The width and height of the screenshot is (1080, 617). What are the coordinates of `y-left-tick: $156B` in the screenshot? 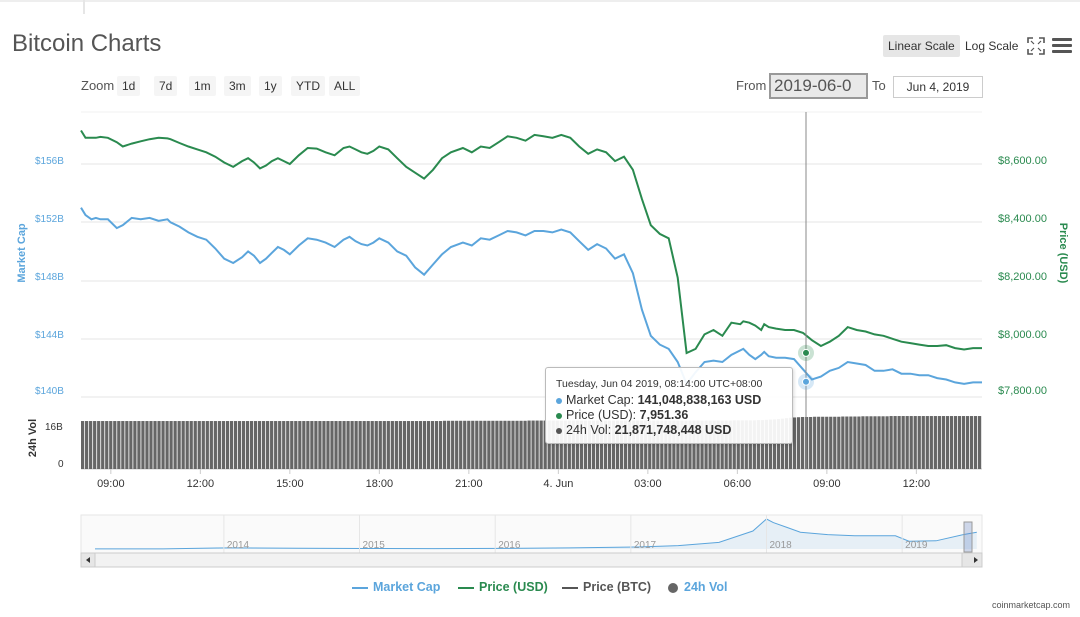 It's located at (49, 161).